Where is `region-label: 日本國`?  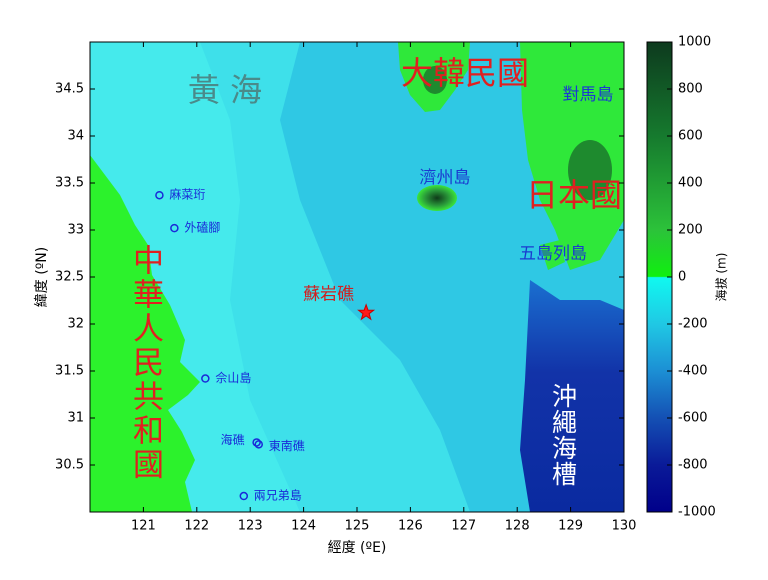
region-label: 日本國 is located at coordinates (574, 195).